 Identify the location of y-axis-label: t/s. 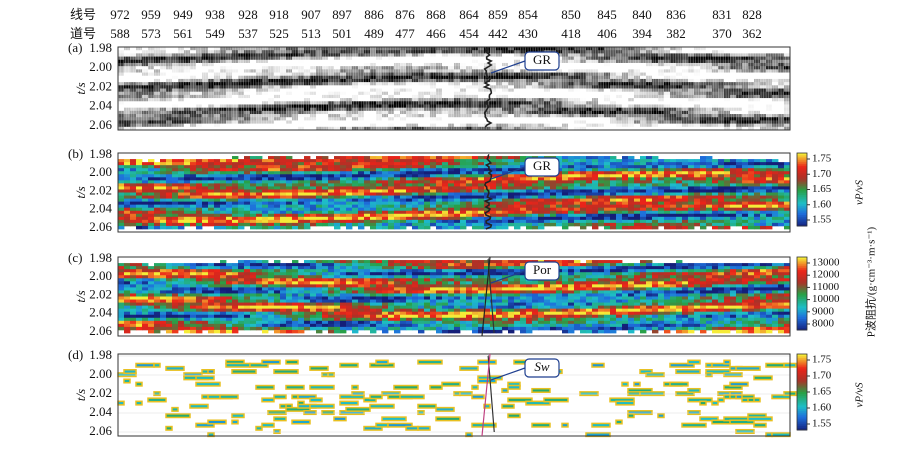
(80, 192).